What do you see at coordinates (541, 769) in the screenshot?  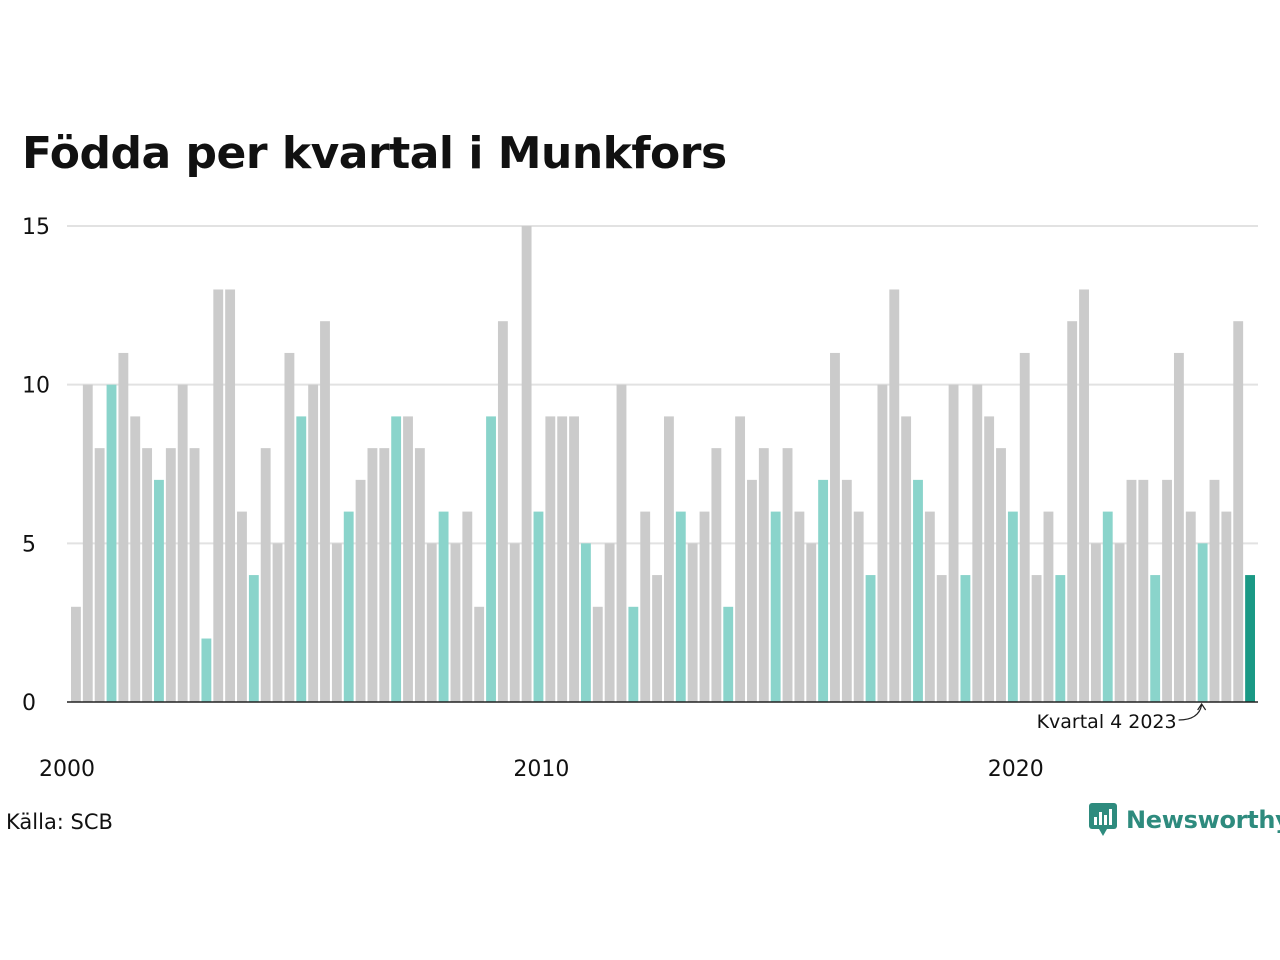 I see `x-tick-label-2010: 2010` at bounding box center [541, 769].